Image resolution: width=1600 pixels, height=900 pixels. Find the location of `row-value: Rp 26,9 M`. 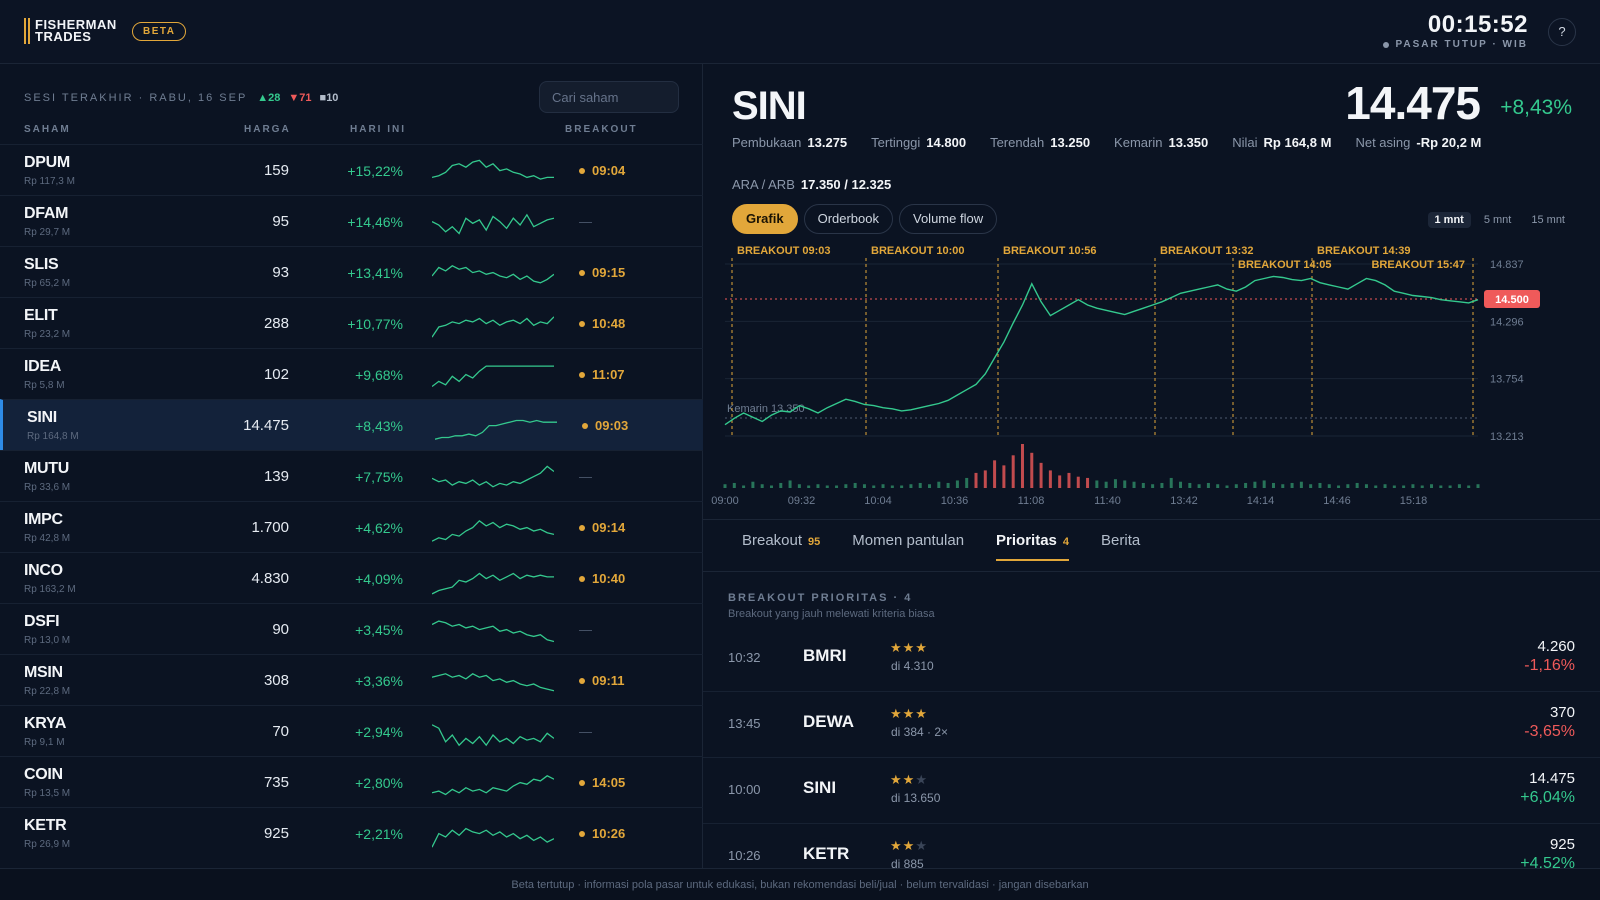

row-value: Rp 26,9 M is located at coordinates (47, 844).